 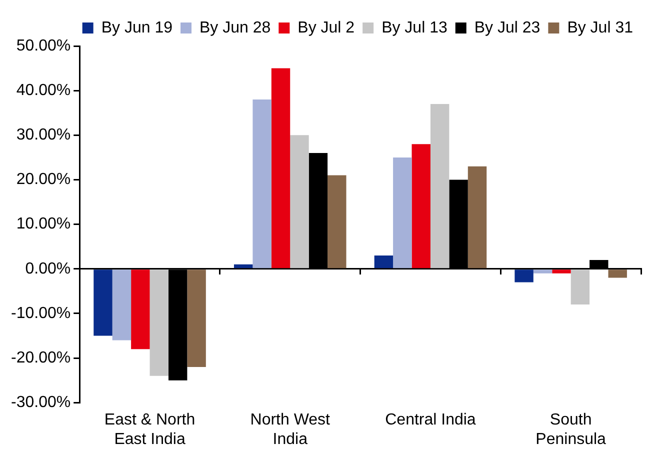 What do you see at coordinates (507, 27) in the screenshot?
I see `legend-label: By Jul 23` at bounding box center [507, 27].